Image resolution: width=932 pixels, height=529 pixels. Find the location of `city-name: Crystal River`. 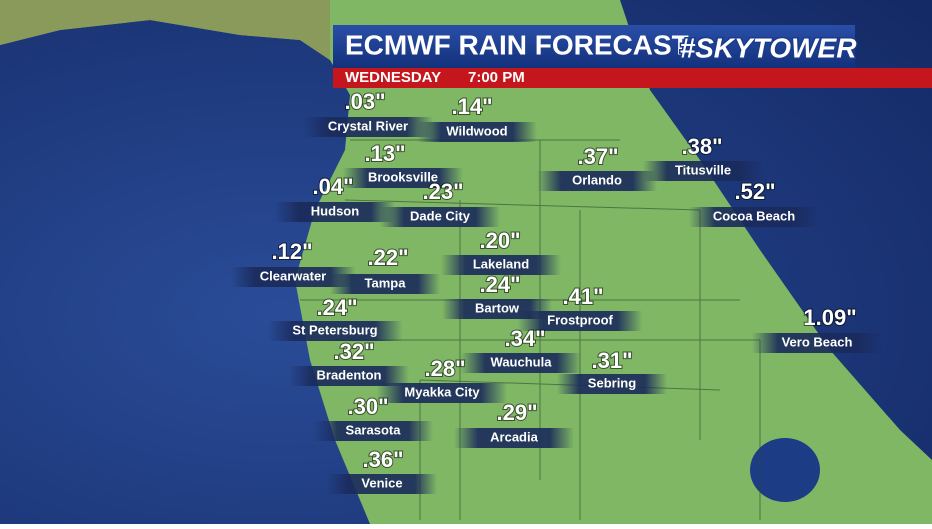

city-name: Crystal River is located at coordinates (368, 125).